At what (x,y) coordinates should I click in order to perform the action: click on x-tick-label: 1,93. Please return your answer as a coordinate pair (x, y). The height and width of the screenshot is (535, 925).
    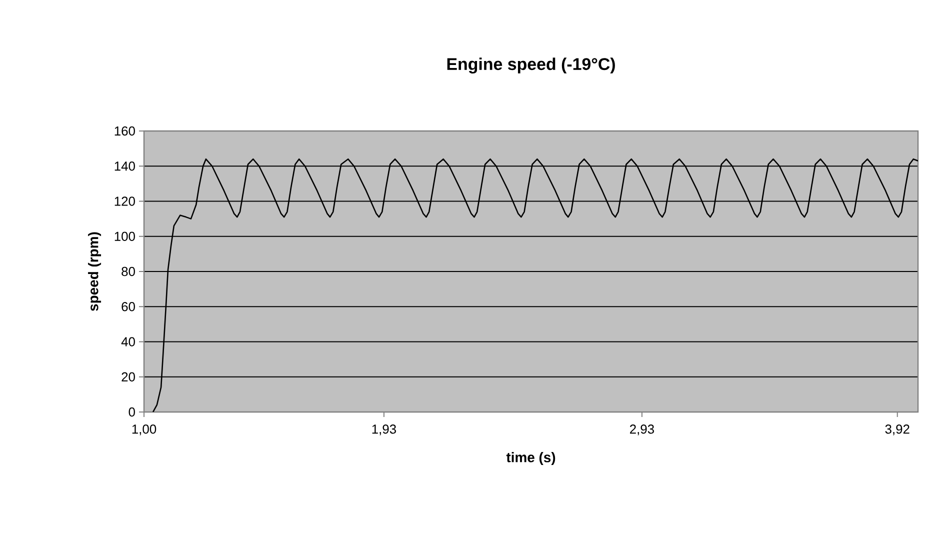
    Looking at the image, I should click on (384, 430).